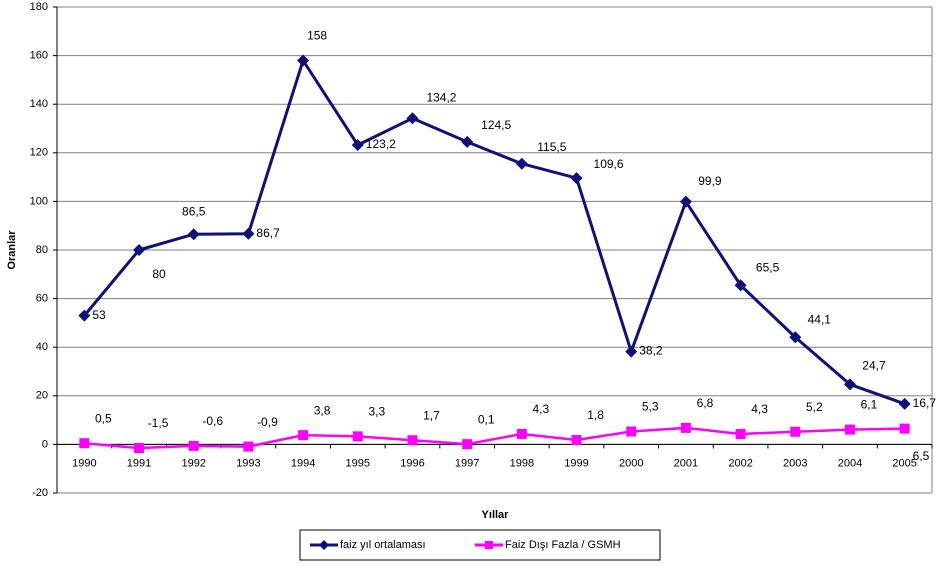 This screenshot has height=566, width=944. What do you see at coordinates (39, 201) in the screenshot?
I see `y-tick-label: 100` at bounding box center [39, 201].